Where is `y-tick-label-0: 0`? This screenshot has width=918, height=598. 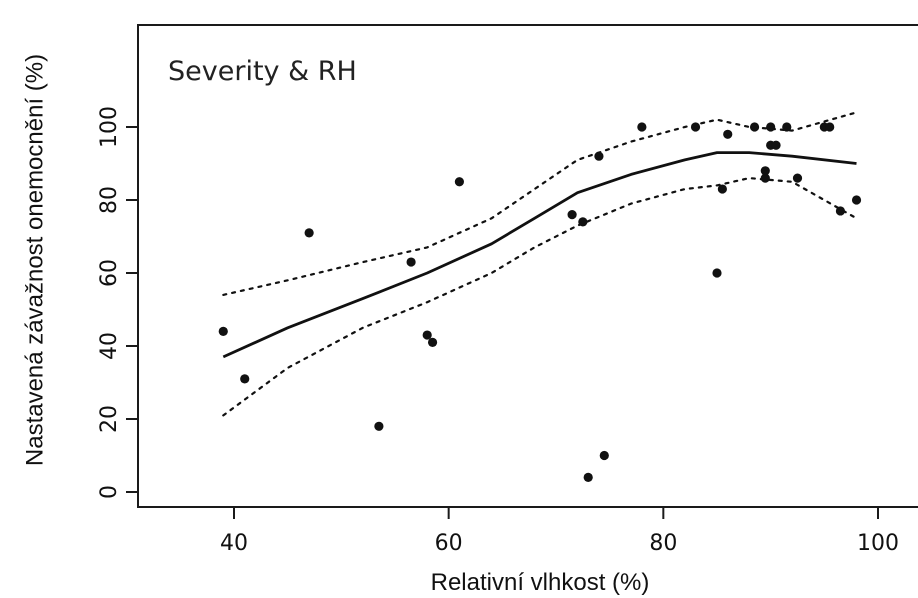
y-tick-label-0: 0 is located at coordinates (109, 492).